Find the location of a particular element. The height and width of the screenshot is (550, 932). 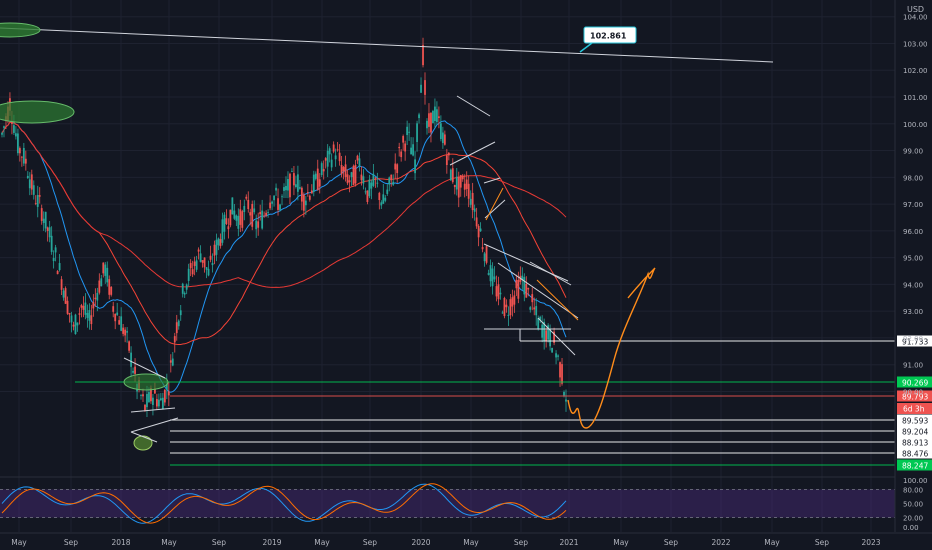

price-level-value: 90.269 is located at coordinates (915, 383).